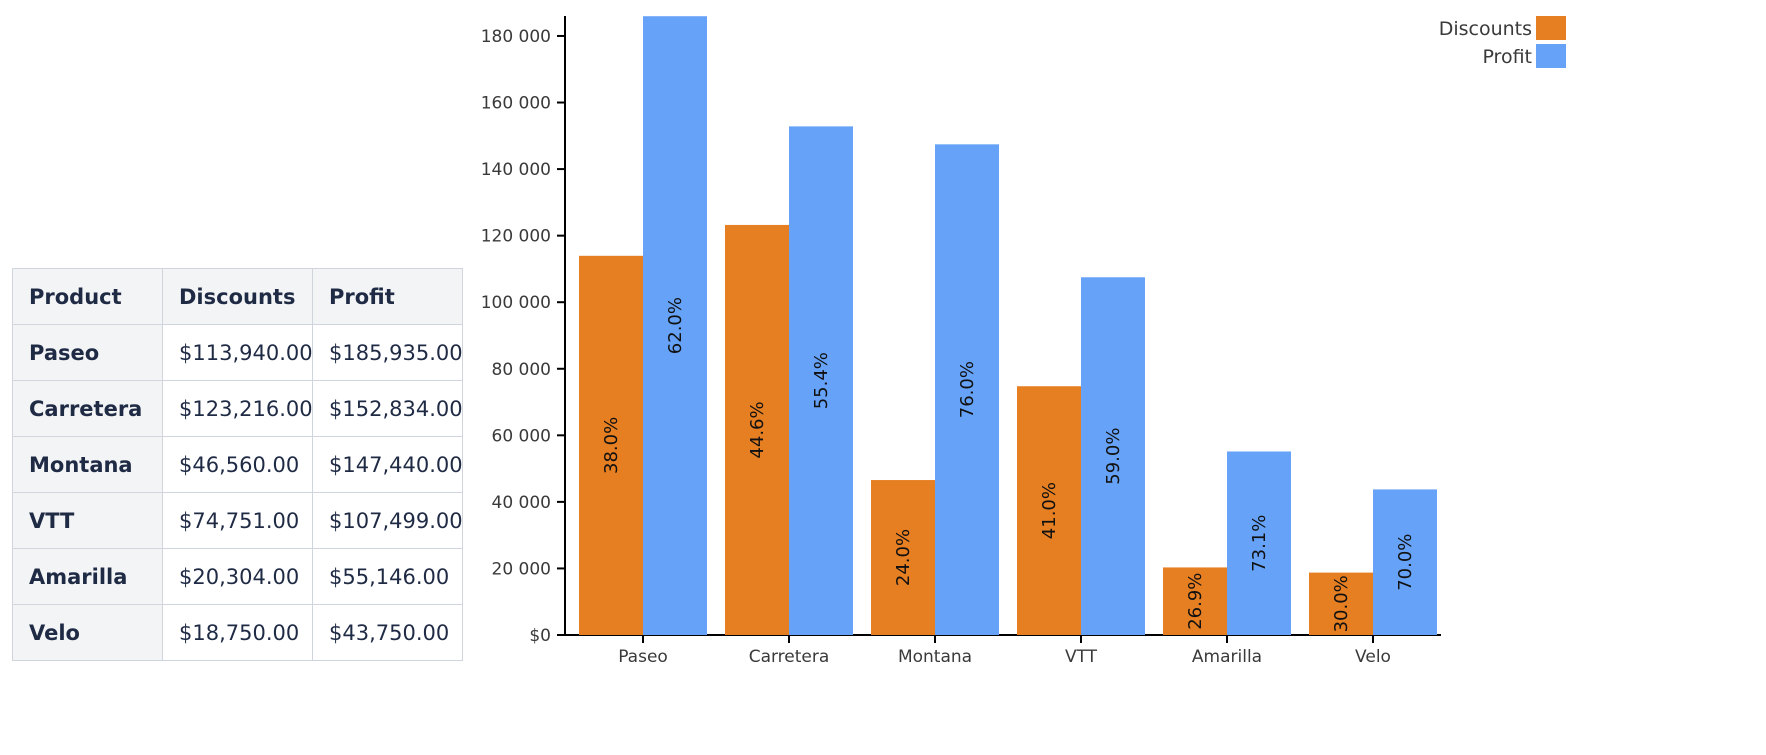  Describe the element at coordinates (387, 576) in the screenshot. I see `cell-profit: $55,146.00` at that location.